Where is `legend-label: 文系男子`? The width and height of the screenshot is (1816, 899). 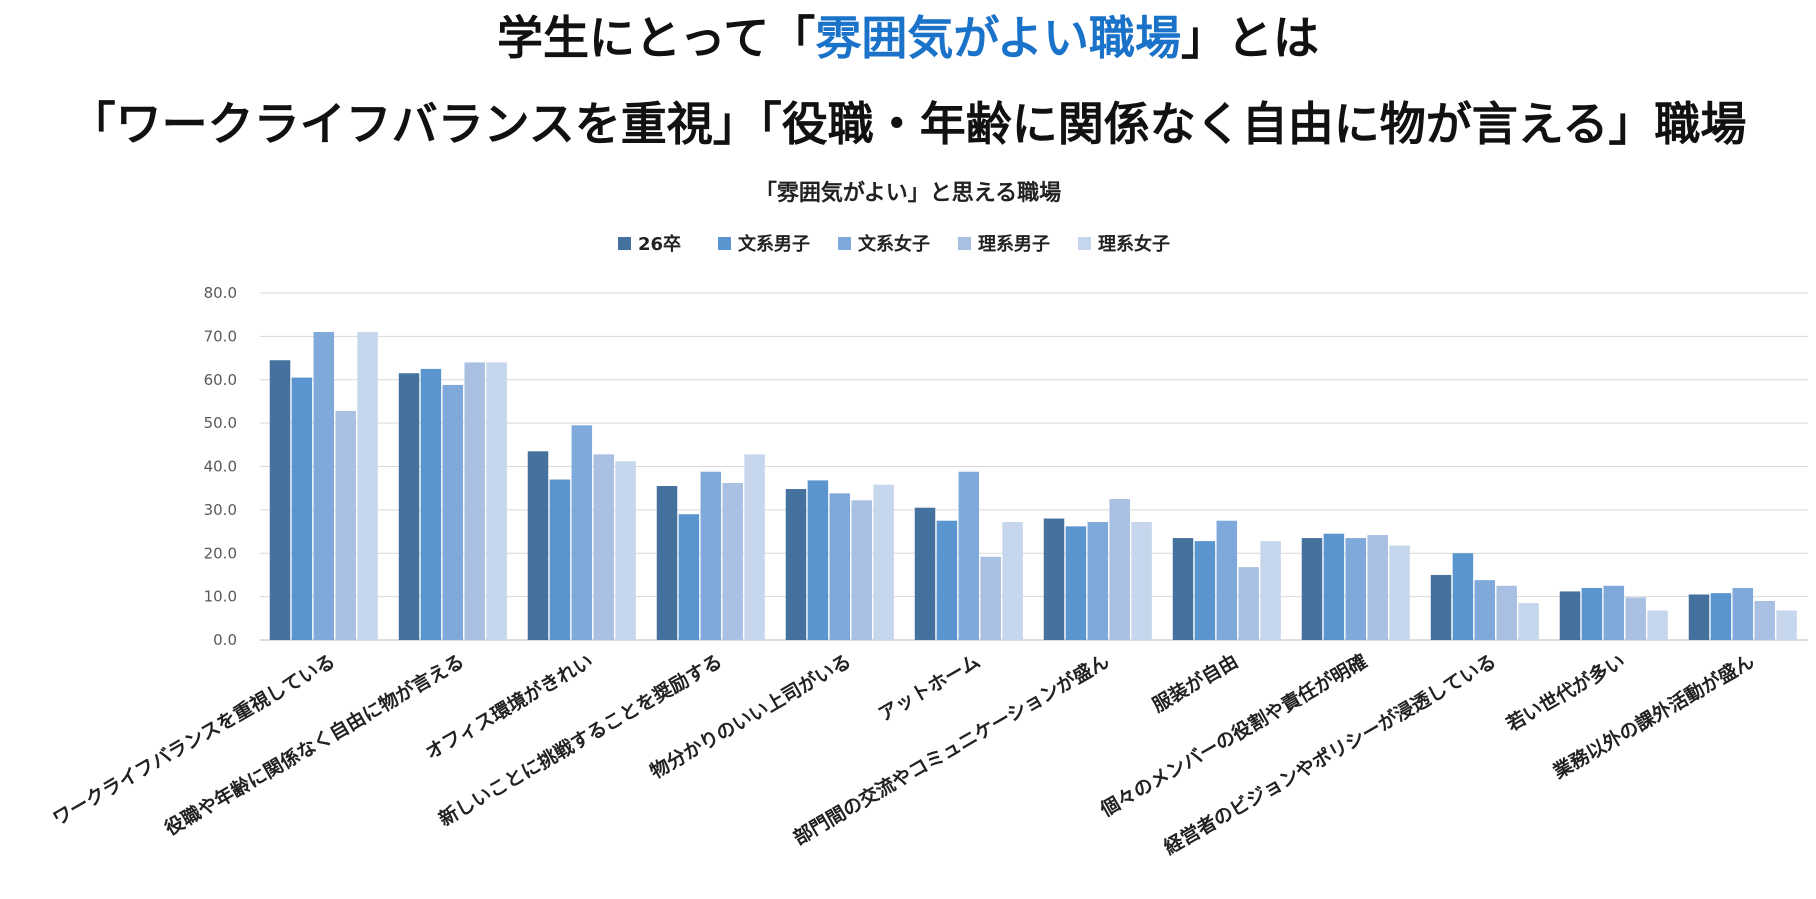 legend-label: 文系男子 is located at coordinates (774, 244).